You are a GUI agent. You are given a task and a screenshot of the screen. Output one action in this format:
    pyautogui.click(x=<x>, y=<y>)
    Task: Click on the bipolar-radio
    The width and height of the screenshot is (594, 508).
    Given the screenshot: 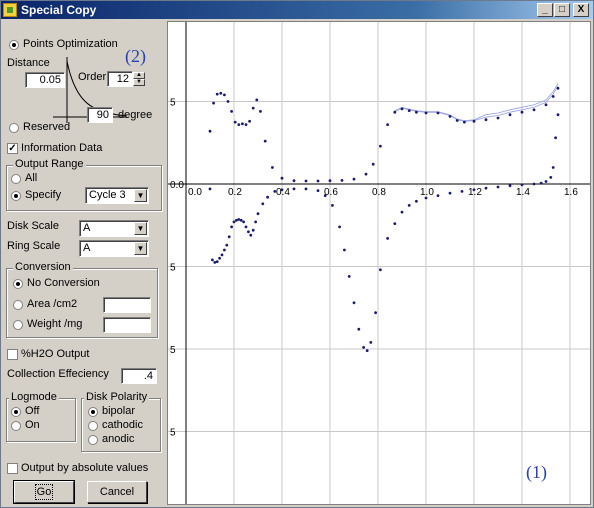 What is the action you would take?
    pyautogui.click(x=93, y=412)
    